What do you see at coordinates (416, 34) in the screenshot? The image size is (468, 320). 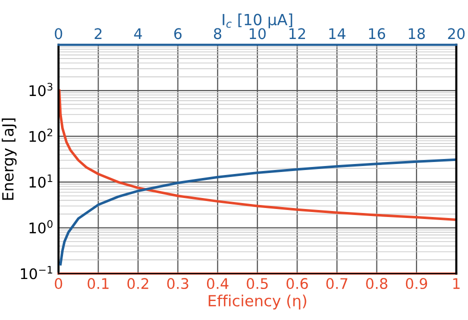 I see `x2-tick-label: 18` at bounding box center [416, 34].